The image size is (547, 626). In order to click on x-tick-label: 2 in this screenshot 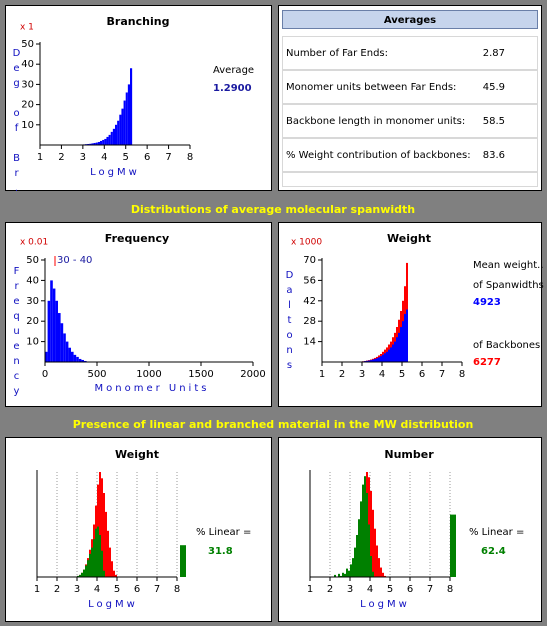, I will do `click(330, 589)`.